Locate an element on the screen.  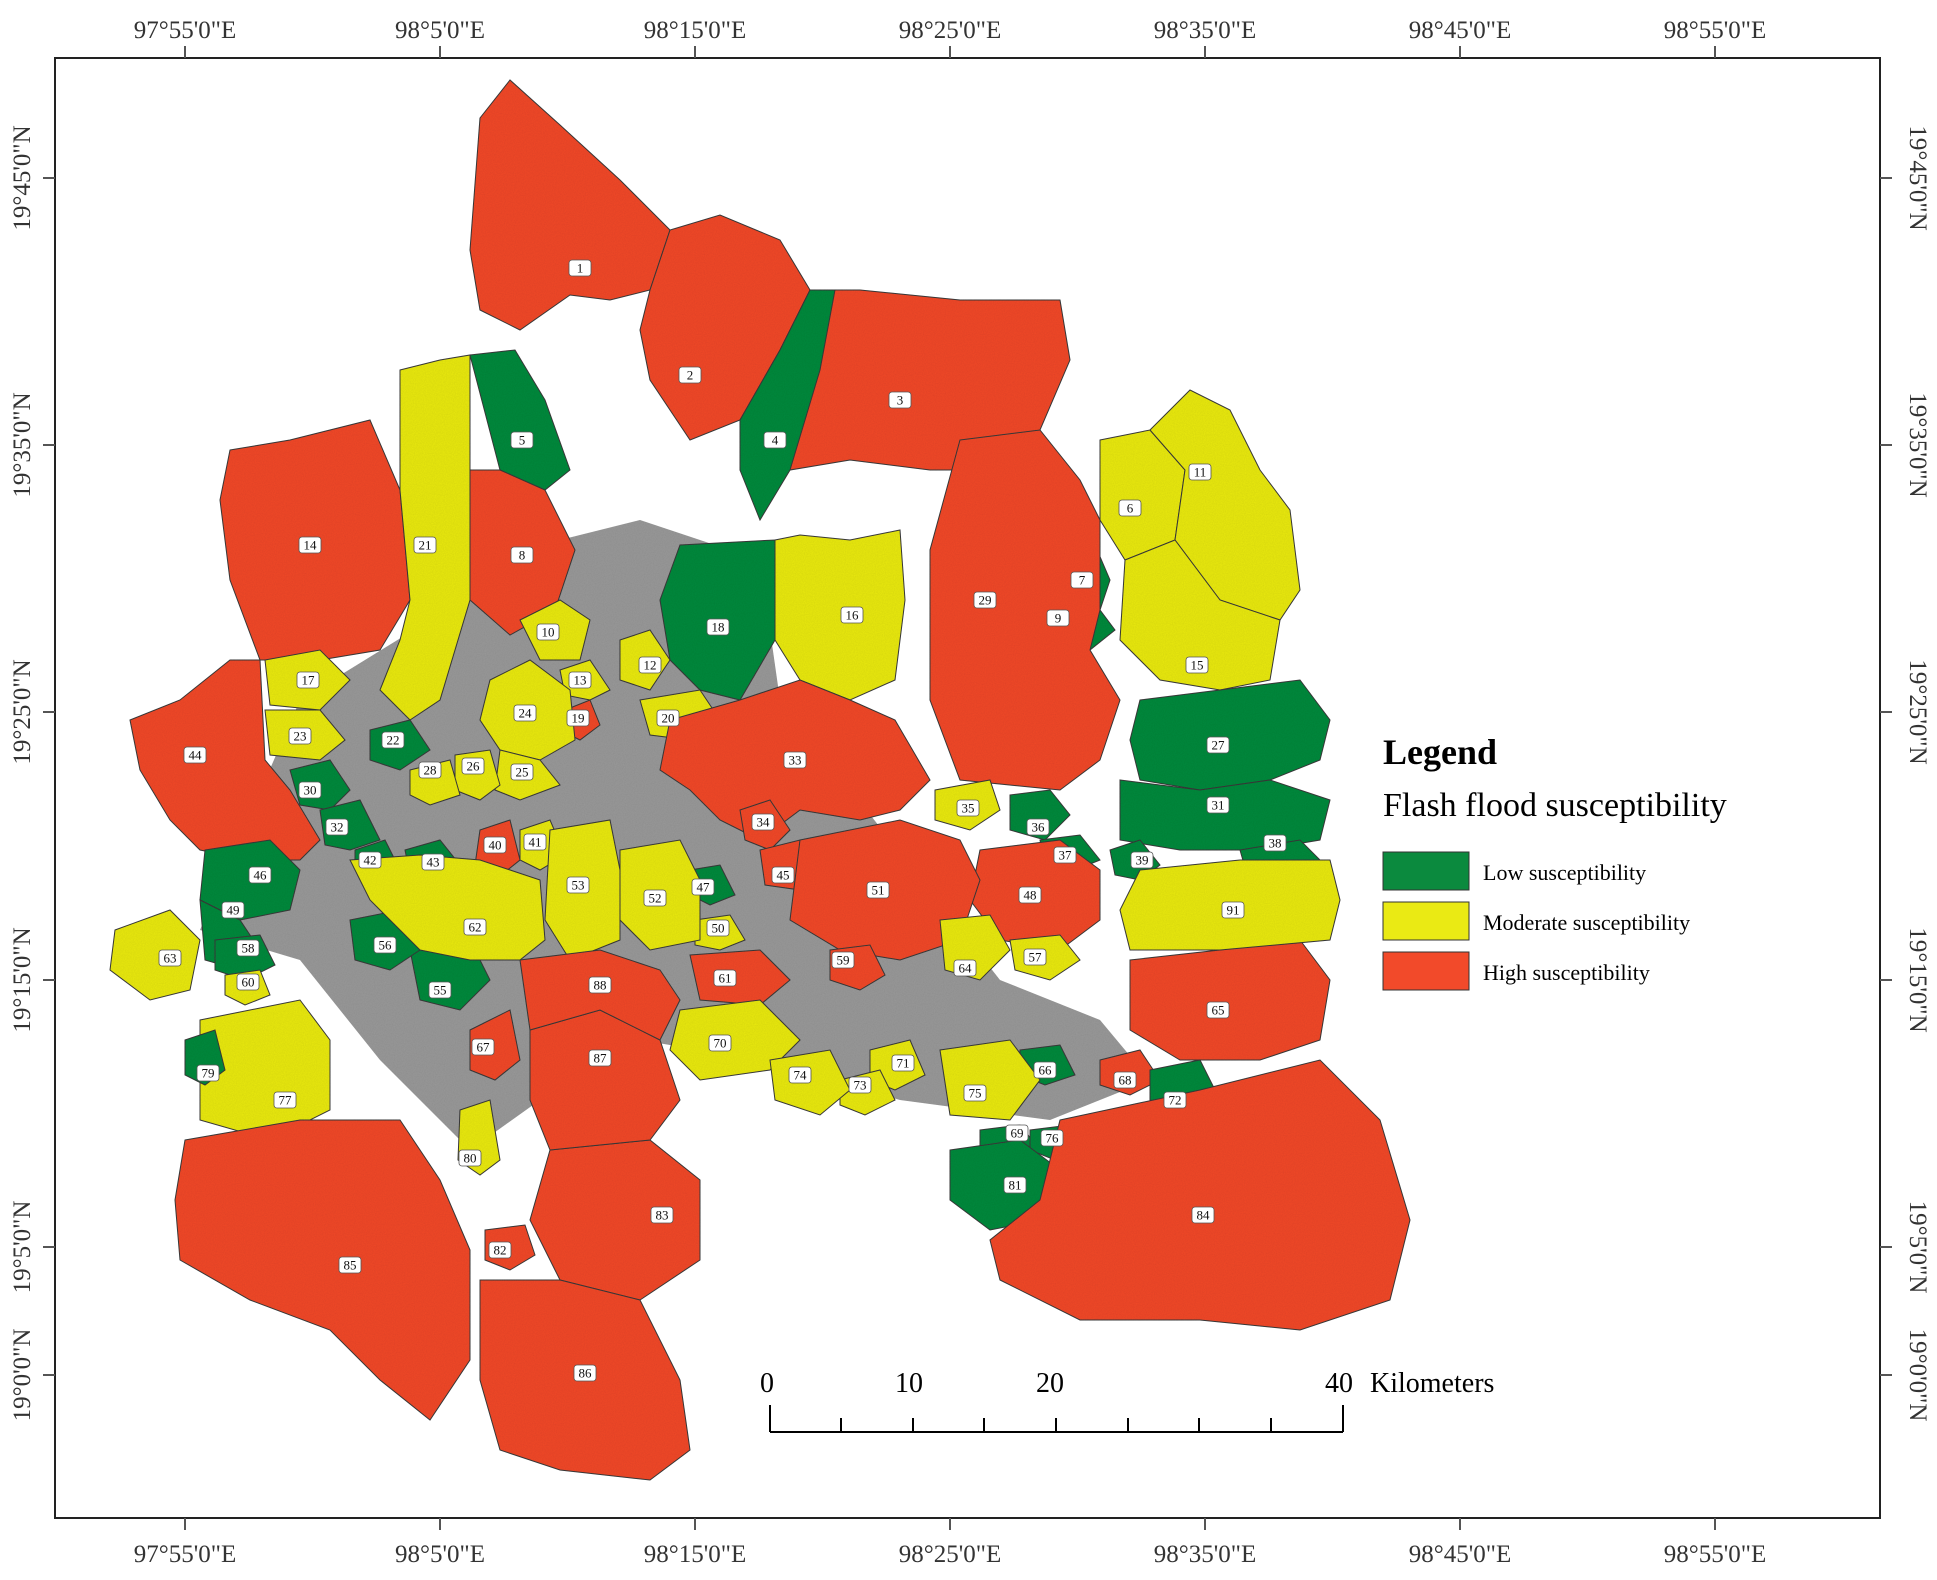
bottom-lon-label: 98°25'0"E is located at coordinates (950, 1554).